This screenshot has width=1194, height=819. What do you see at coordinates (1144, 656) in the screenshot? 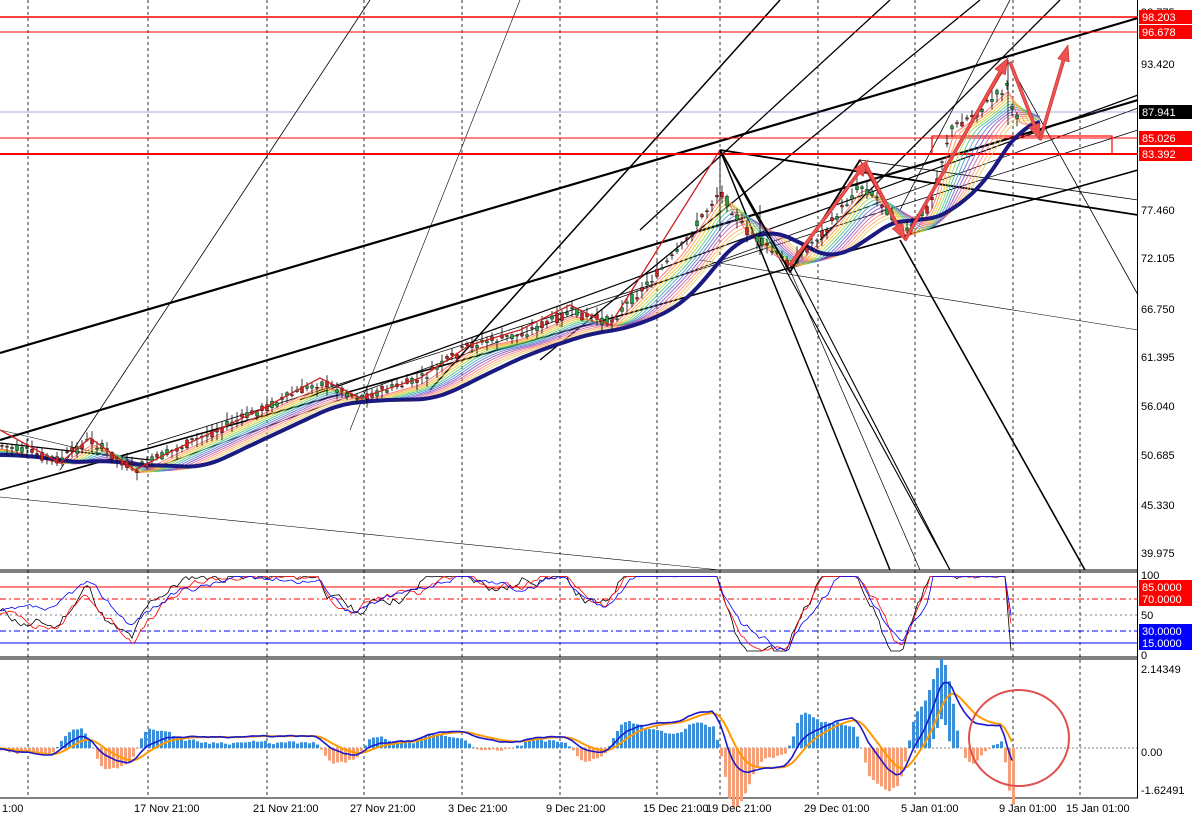
I see `rsi-axis-label: 0` at bounding box center [1144, 656].